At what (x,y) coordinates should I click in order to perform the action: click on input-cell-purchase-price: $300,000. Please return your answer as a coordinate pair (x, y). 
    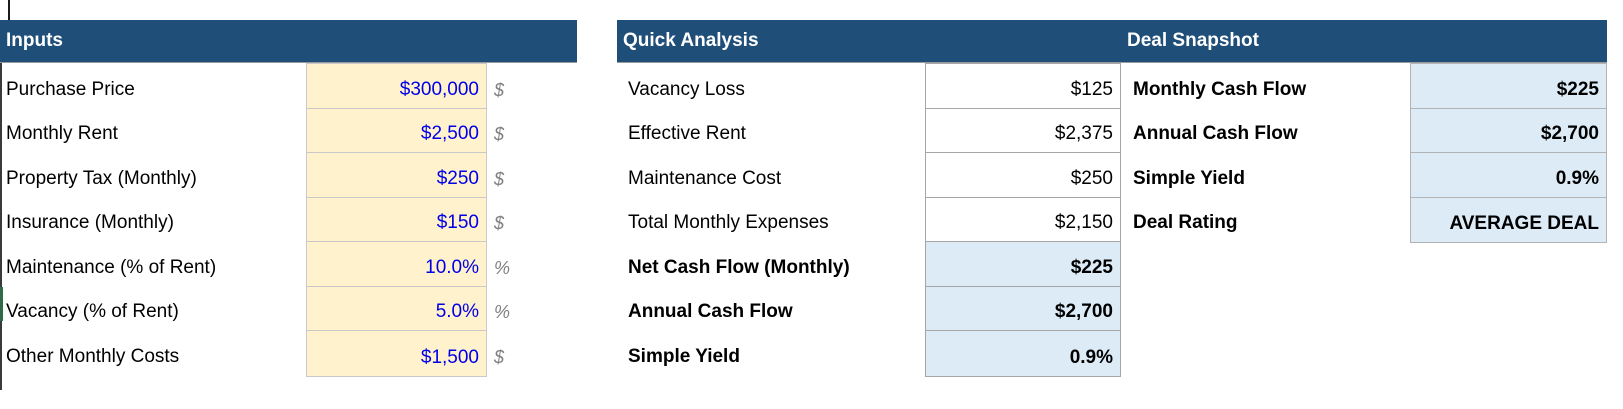
    Looking at the image, I should click on (396, 86).